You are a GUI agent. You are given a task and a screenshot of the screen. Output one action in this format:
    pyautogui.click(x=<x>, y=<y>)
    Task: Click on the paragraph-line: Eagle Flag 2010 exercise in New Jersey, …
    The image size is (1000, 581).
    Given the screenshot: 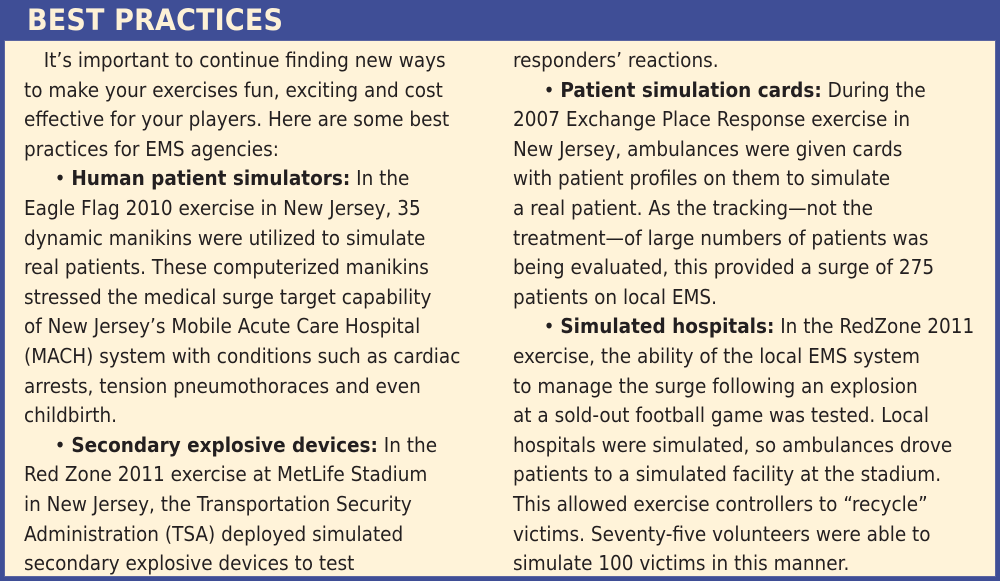 What is the action you would take?
    pyautogui.click(x=235, y=209)
    